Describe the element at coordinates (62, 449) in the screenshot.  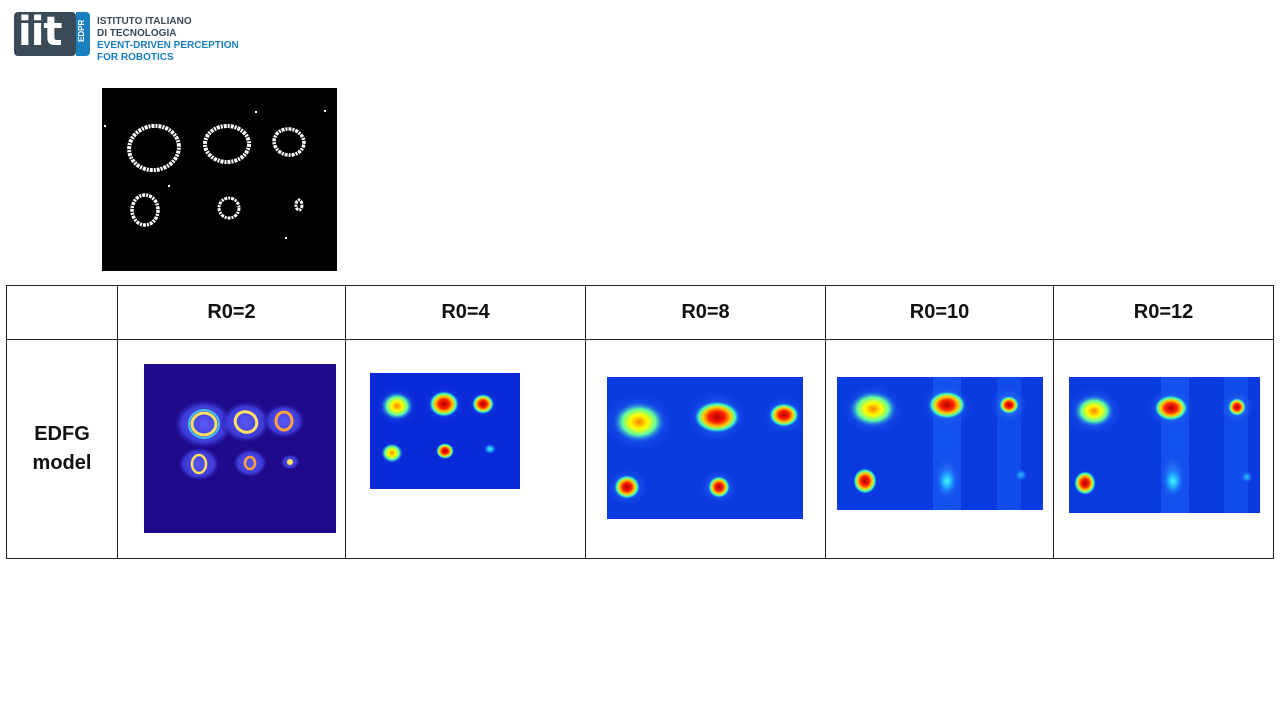
I see `row-label: EDFG model` at that location.